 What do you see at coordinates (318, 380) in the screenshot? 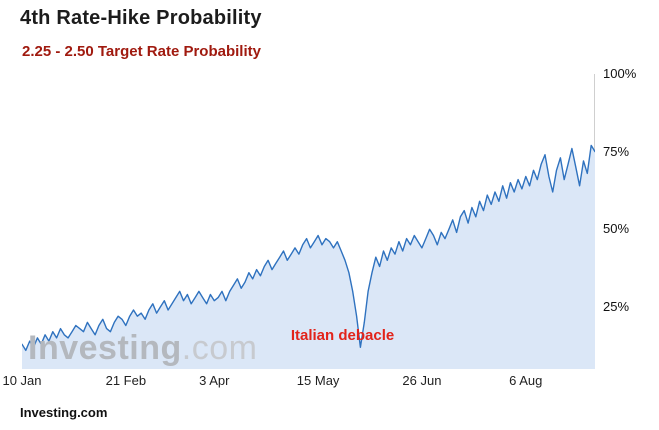
I see `x-axis-label: 15 May` at bounding box center [318, 380].